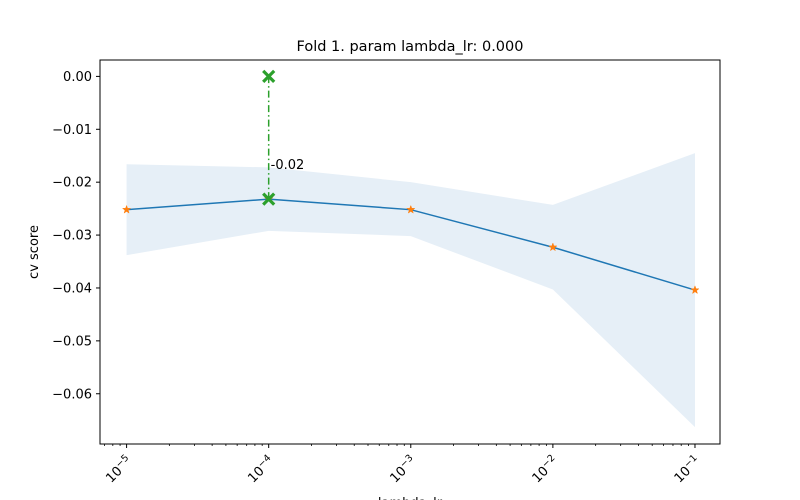 The image size is (800, 500). I want to click on x-tick-label: 10−3, so click(403, 470).